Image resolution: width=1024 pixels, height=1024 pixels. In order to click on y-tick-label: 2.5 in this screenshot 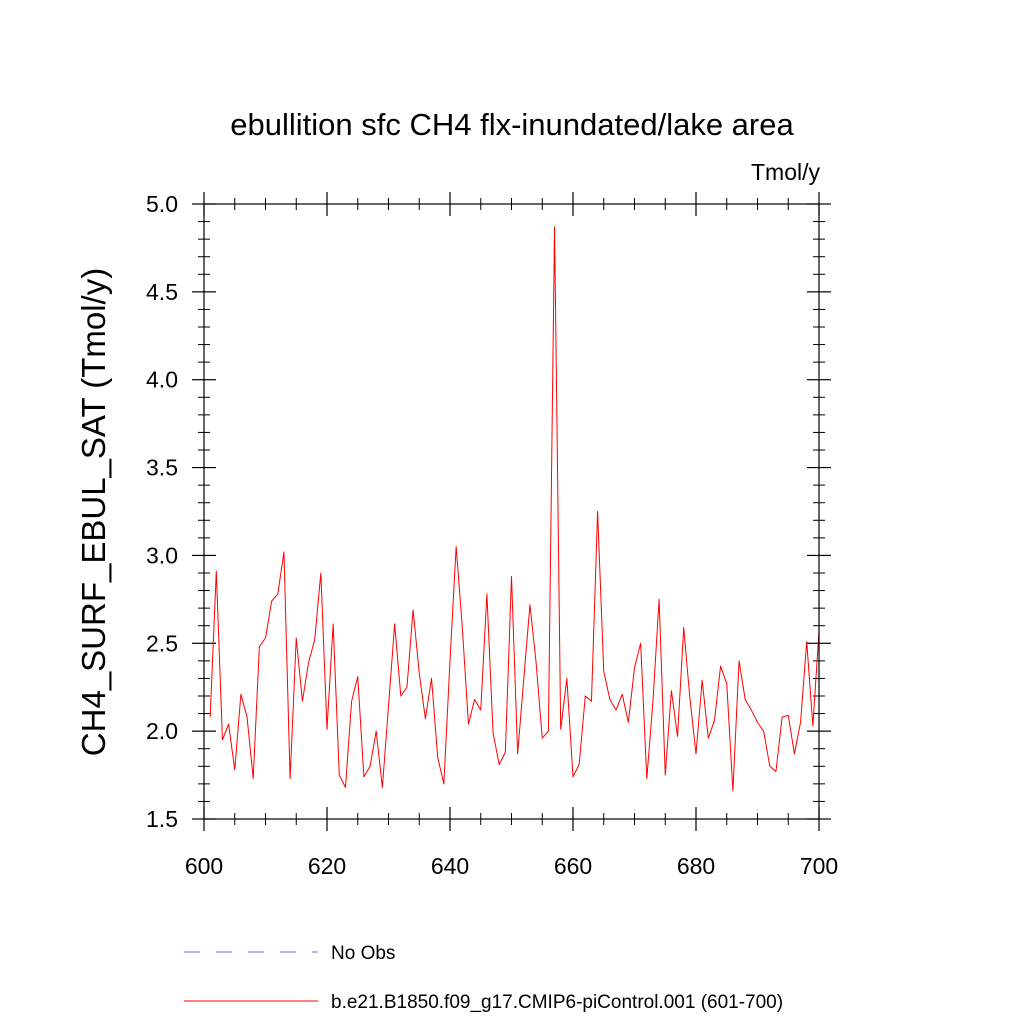, I will do `click(162, 643)`.